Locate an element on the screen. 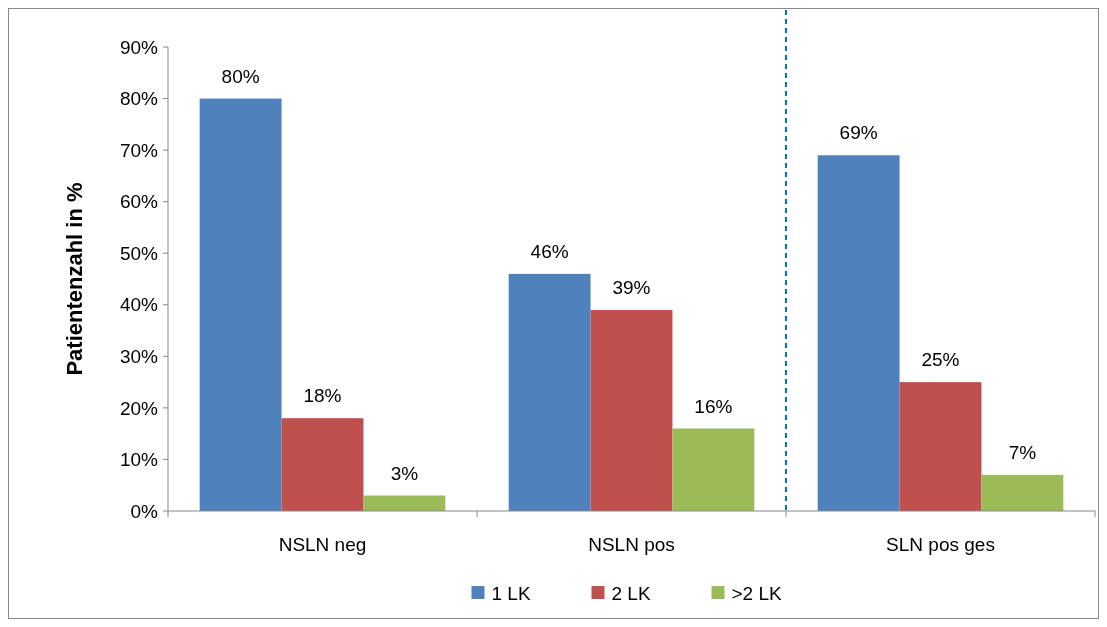 The width and height of the screenshot is (1107, 627). data-label: 80% is located at coordinates (240, 76).